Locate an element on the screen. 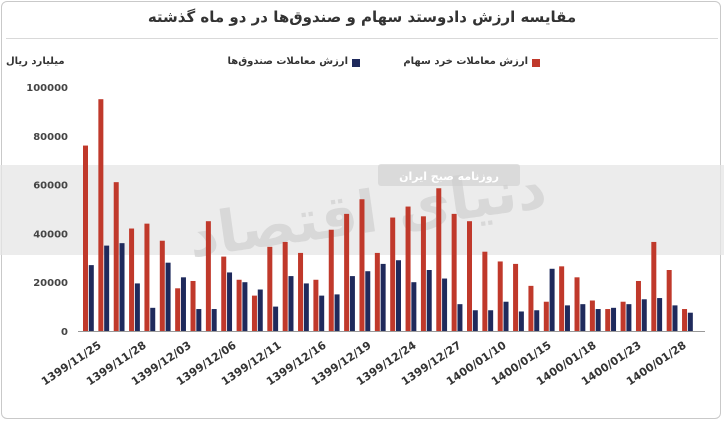 The image size is (724, 422). y-tick-label: 40000 is located at coordinates (50, 234).